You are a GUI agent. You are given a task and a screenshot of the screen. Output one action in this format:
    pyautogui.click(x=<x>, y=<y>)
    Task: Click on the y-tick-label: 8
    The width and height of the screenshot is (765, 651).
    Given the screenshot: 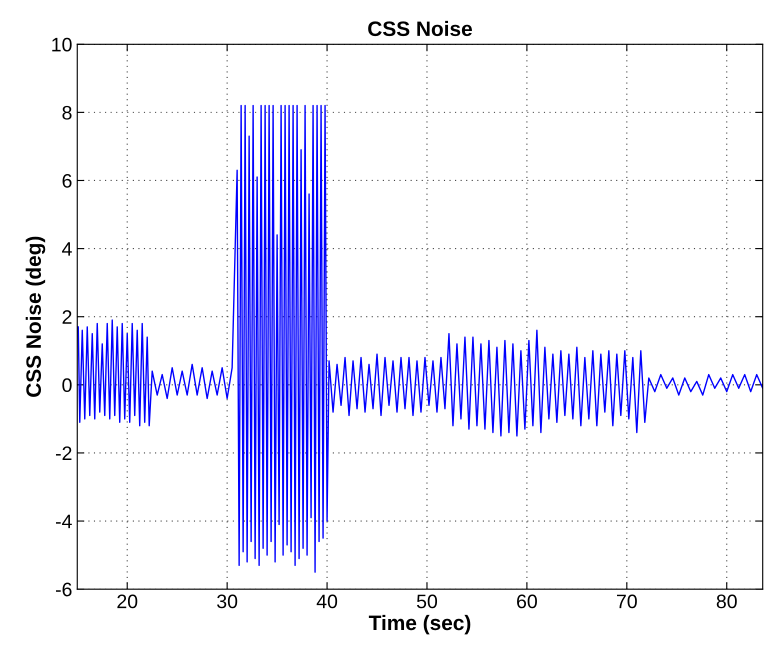 What is the action you would take?
    pyautogui.click(x=67, y=113)
    